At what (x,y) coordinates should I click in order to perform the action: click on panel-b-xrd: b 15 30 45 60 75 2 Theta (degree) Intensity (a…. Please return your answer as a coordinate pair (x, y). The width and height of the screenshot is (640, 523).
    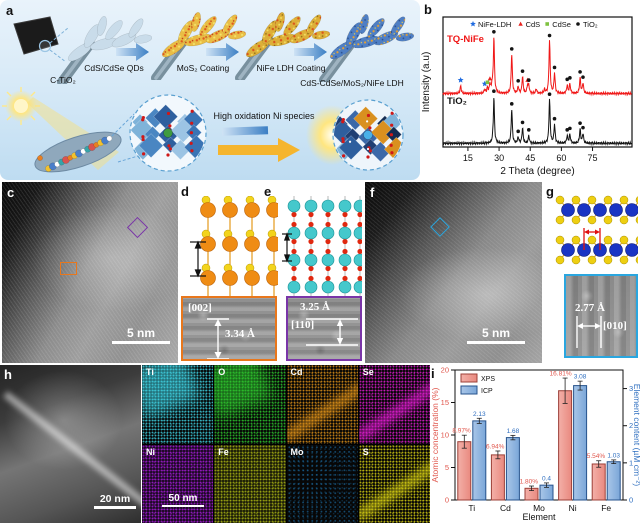
    Looking at the image, I should click on (530, 90).